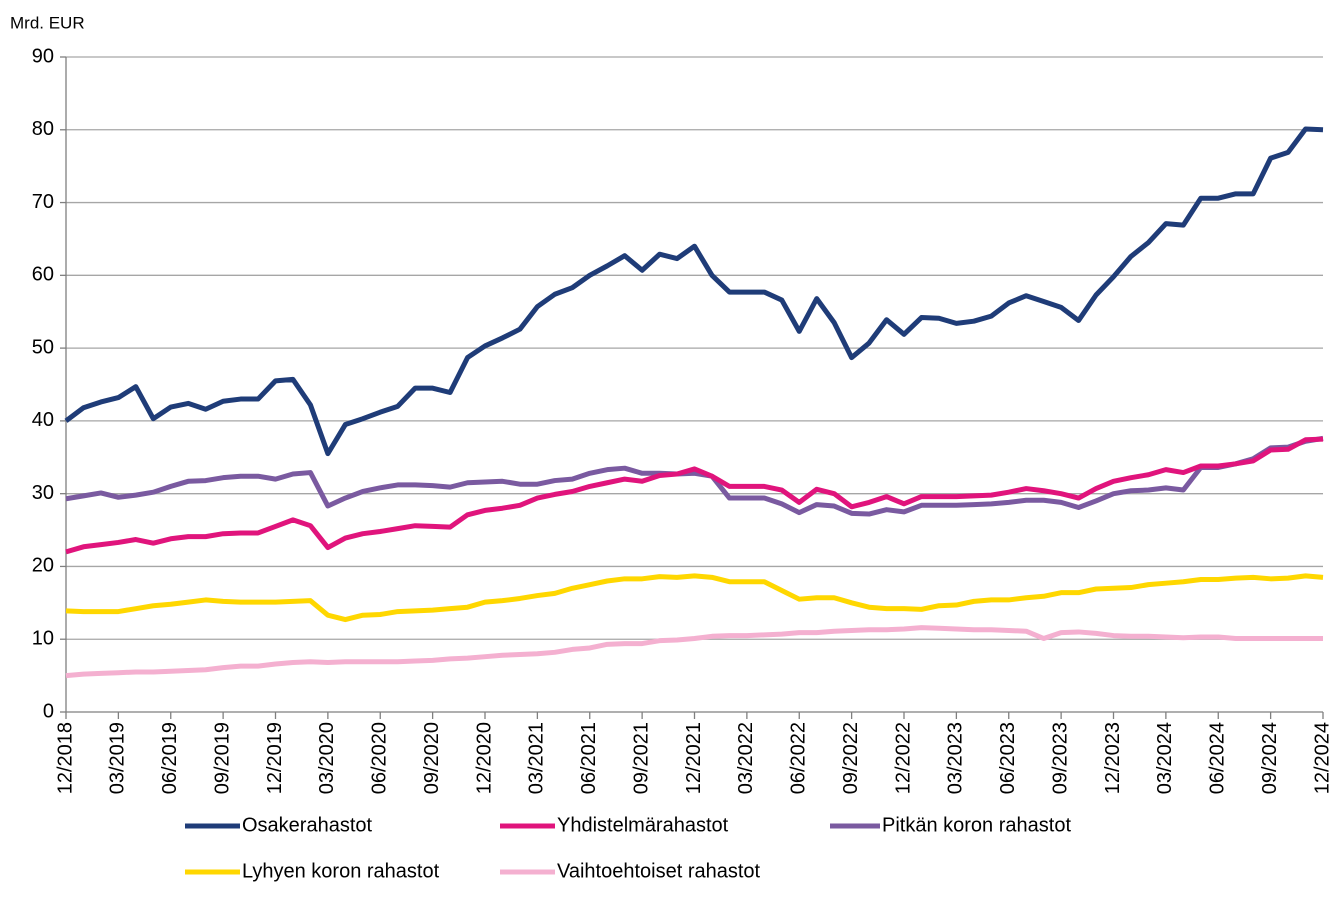 This screenshot has height=913, width=1339. Describe the element at coordinates (643, 825) in the screenshot. I see `legend-label: Yhdistelmärahastot` at that location.